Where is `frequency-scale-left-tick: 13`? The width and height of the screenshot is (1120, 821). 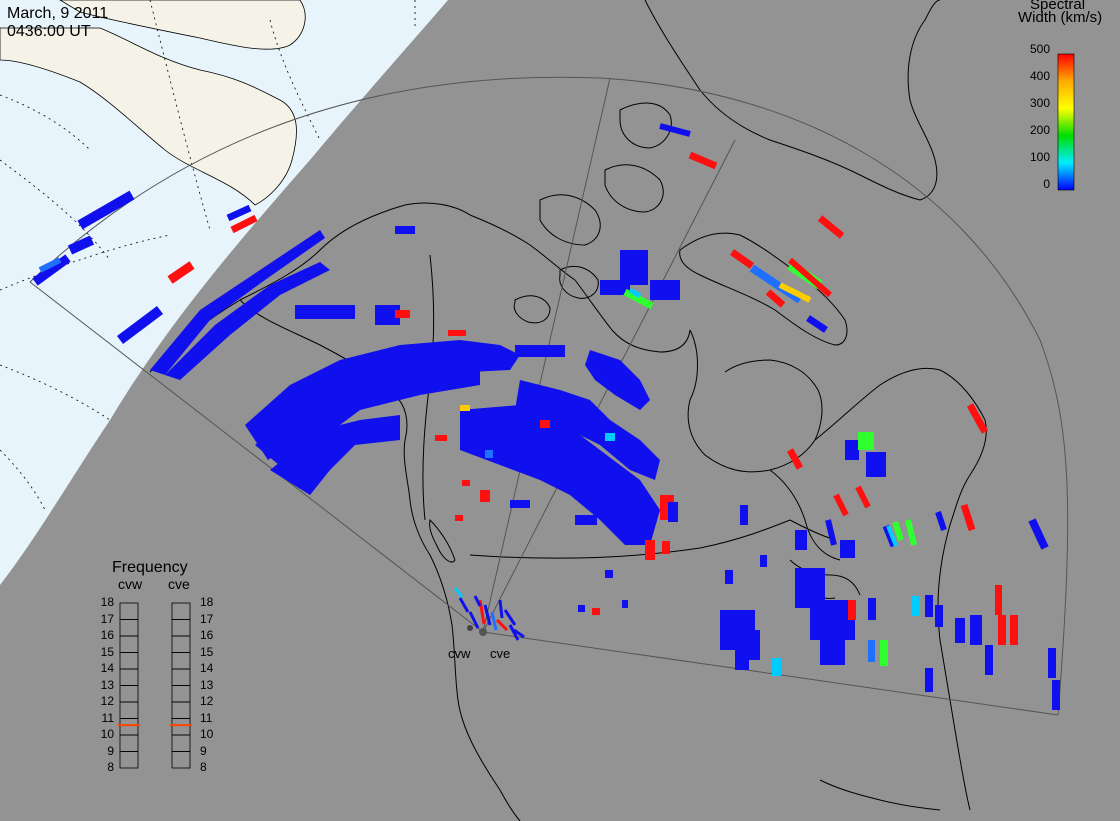 frequency-scale-left-tick: 13 is located at coordinates (107, 684).